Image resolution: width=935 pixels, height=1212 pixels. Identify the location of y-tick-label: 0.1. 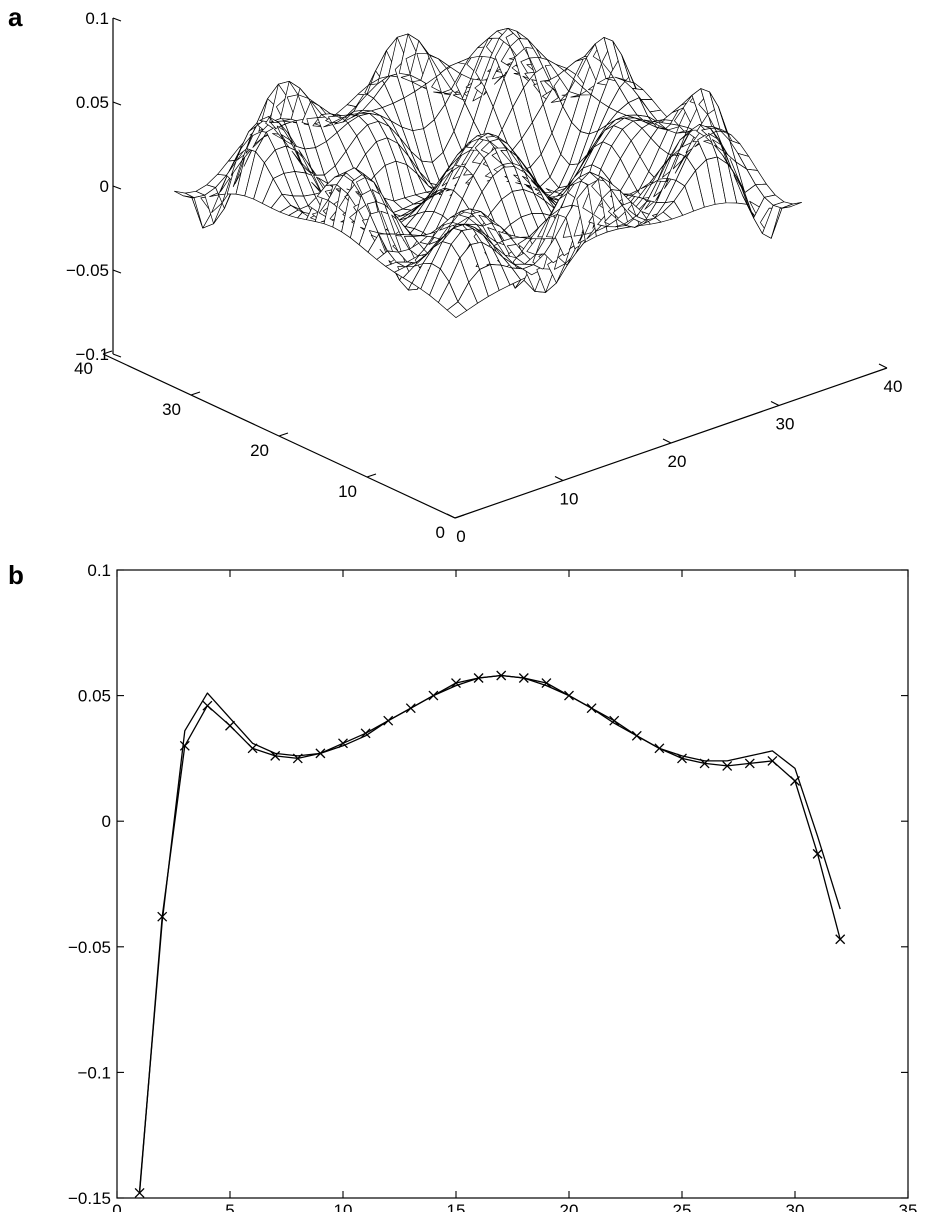
(99, 570).